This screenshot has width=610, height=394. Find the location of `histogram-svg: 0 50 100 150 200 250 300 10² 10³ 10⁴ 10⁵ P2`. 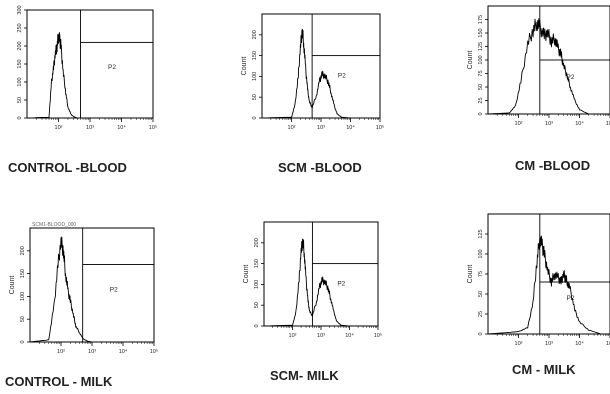

histogram-svg: 0 50 100 150 200 250 300 10² 10³ 10⁴ 10⁵ P2 is located at coordinates (87, 68).